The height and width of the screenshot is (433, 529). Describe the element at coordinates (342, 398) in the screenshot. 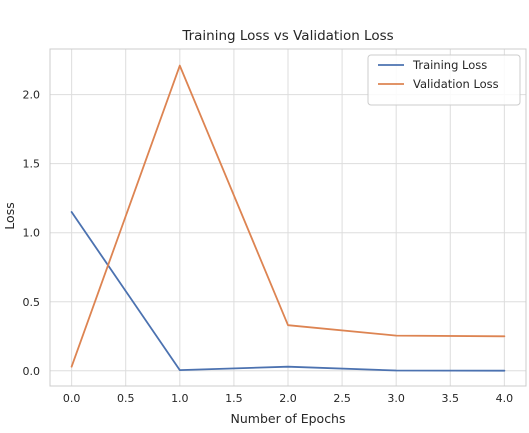

I see `x-tick-label: 2.5` at that location.